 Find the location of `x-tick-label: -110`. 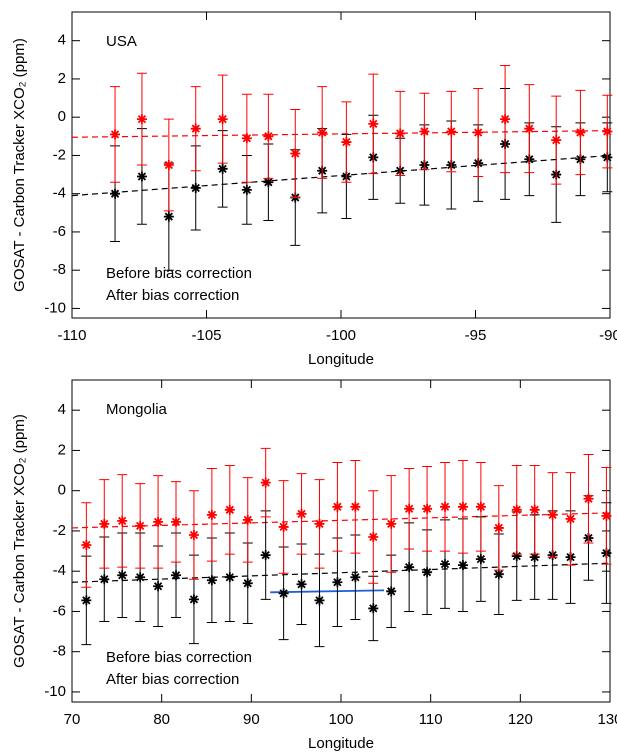

x-tick-label: -110 is located at coordinates (72, 335).